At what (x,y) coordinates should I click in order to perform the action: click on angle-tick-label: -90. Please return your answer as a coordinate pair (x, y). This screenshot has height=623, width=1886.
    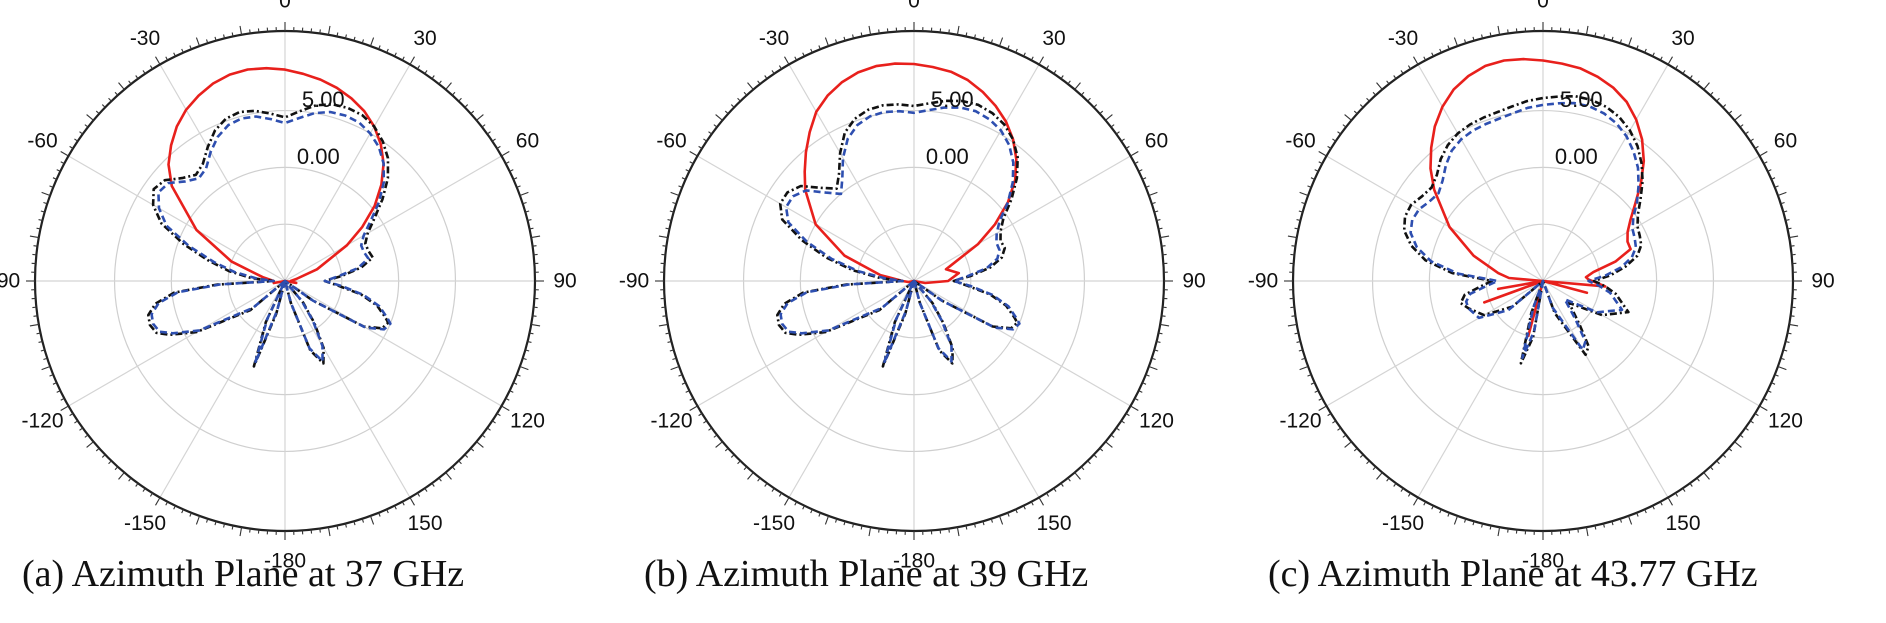
    Looking at the image, I should click on (1263, 281).